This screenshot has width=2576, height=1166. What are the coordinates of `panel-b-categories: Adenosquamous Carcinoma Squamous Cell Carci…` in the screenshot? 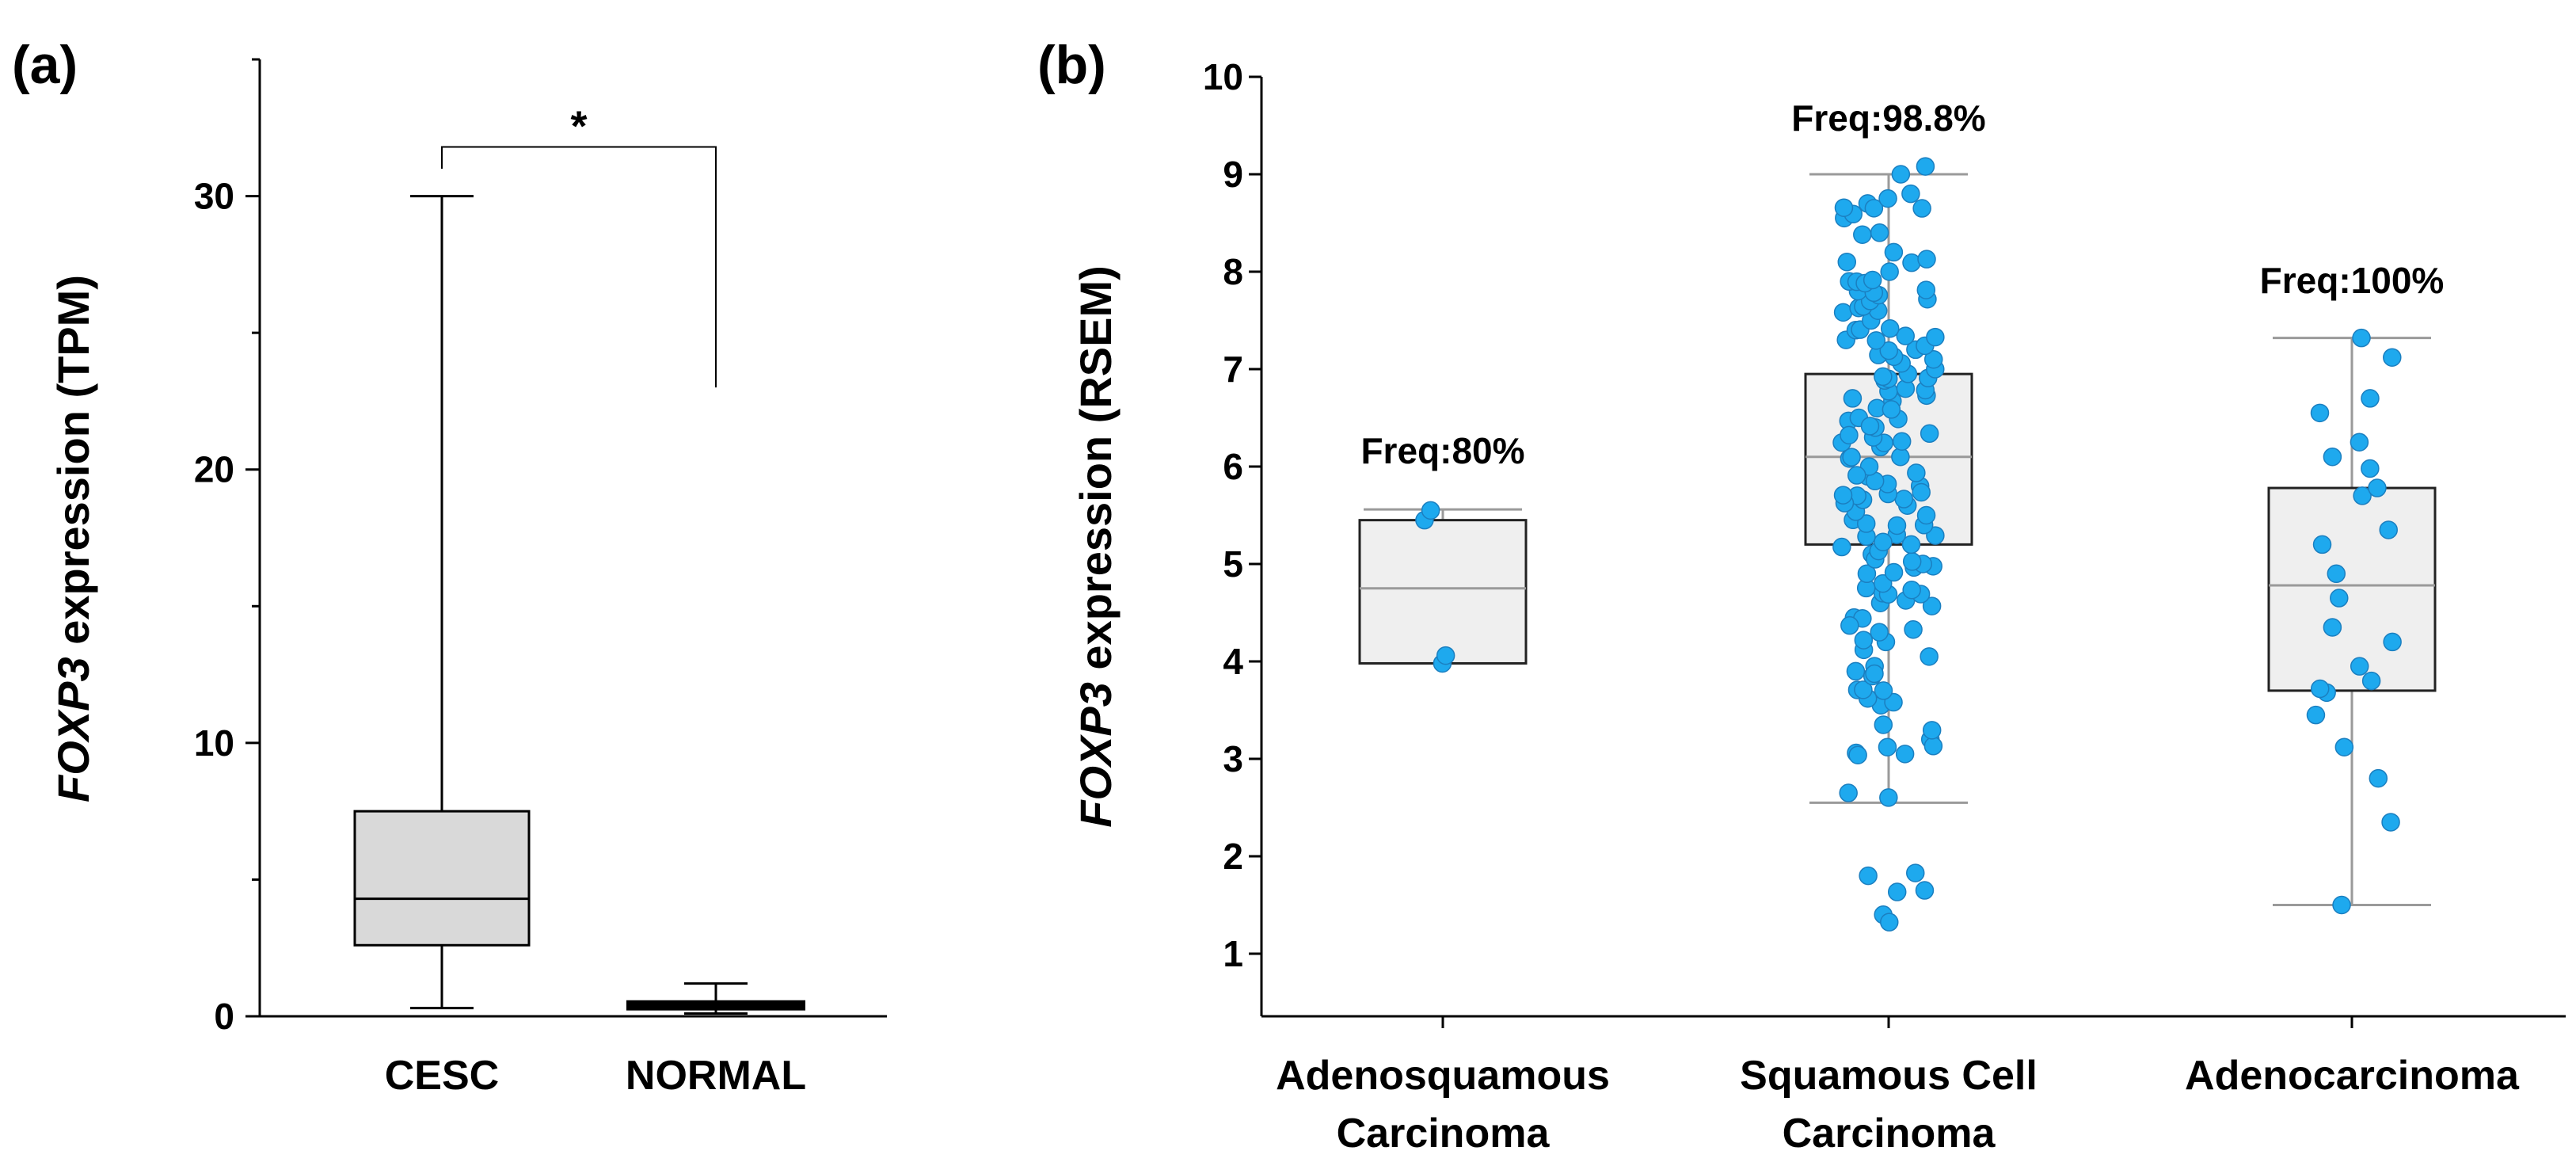 It's located at (1898, 1086).